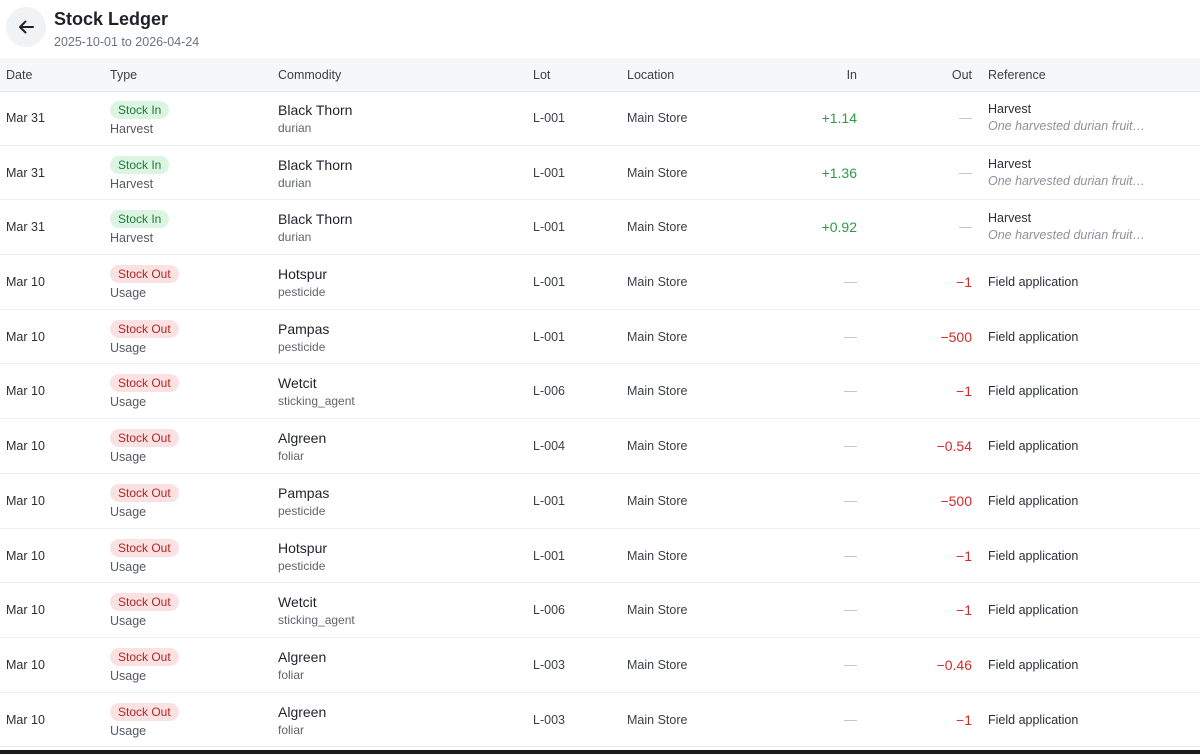 Image resolution: width=1200 pixels, height=754 pixels. What do you see at coordinates (297, 383) in the screenshot?
I see `commodity-name: Wetcit` at bounding box center [297, 383].